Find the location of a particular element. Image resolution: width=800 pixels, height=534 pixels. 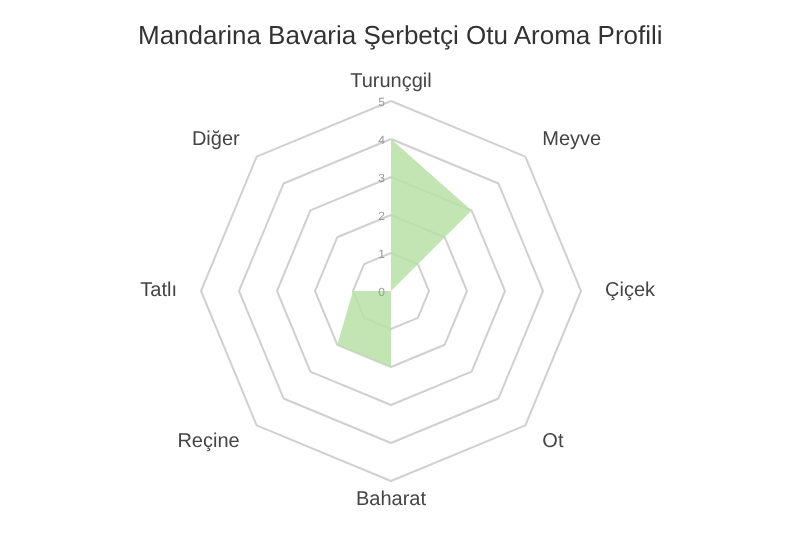

spoke-label: Meyve is located at coordinates (572, 139).